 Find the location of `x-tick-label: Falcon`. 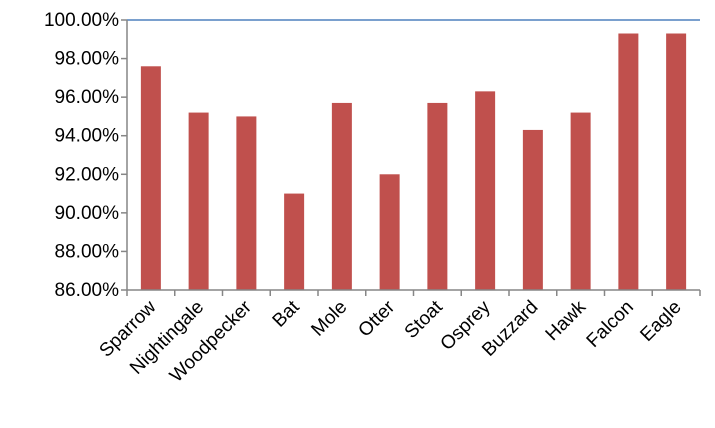

x-tick-label: Falcon is located at coordinates (610, 324).